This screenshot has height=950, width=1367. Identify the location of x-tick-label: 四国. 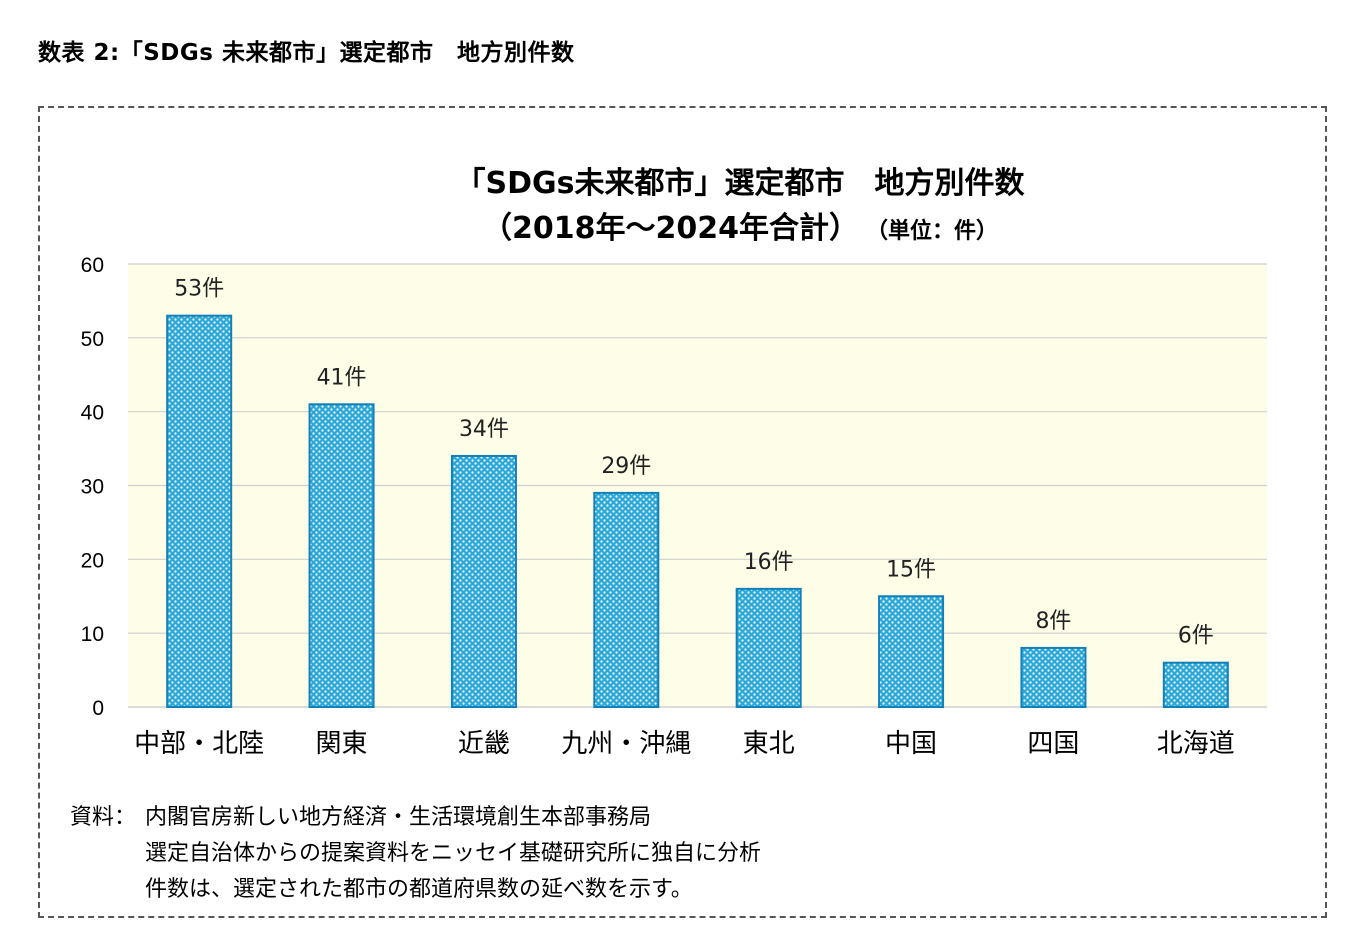
(1053, 744).